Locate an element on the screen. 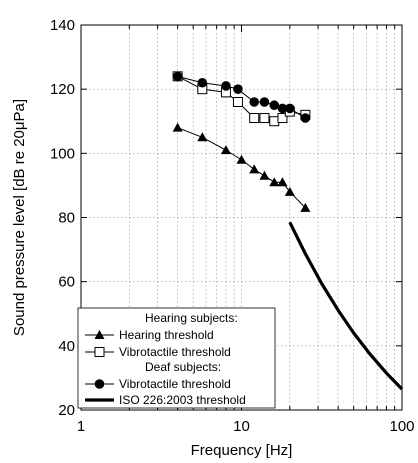 The height and width of the screenshot is (463, 418). legend-group-deaf: Deaf subjects: is located at coordinates (183, 367).